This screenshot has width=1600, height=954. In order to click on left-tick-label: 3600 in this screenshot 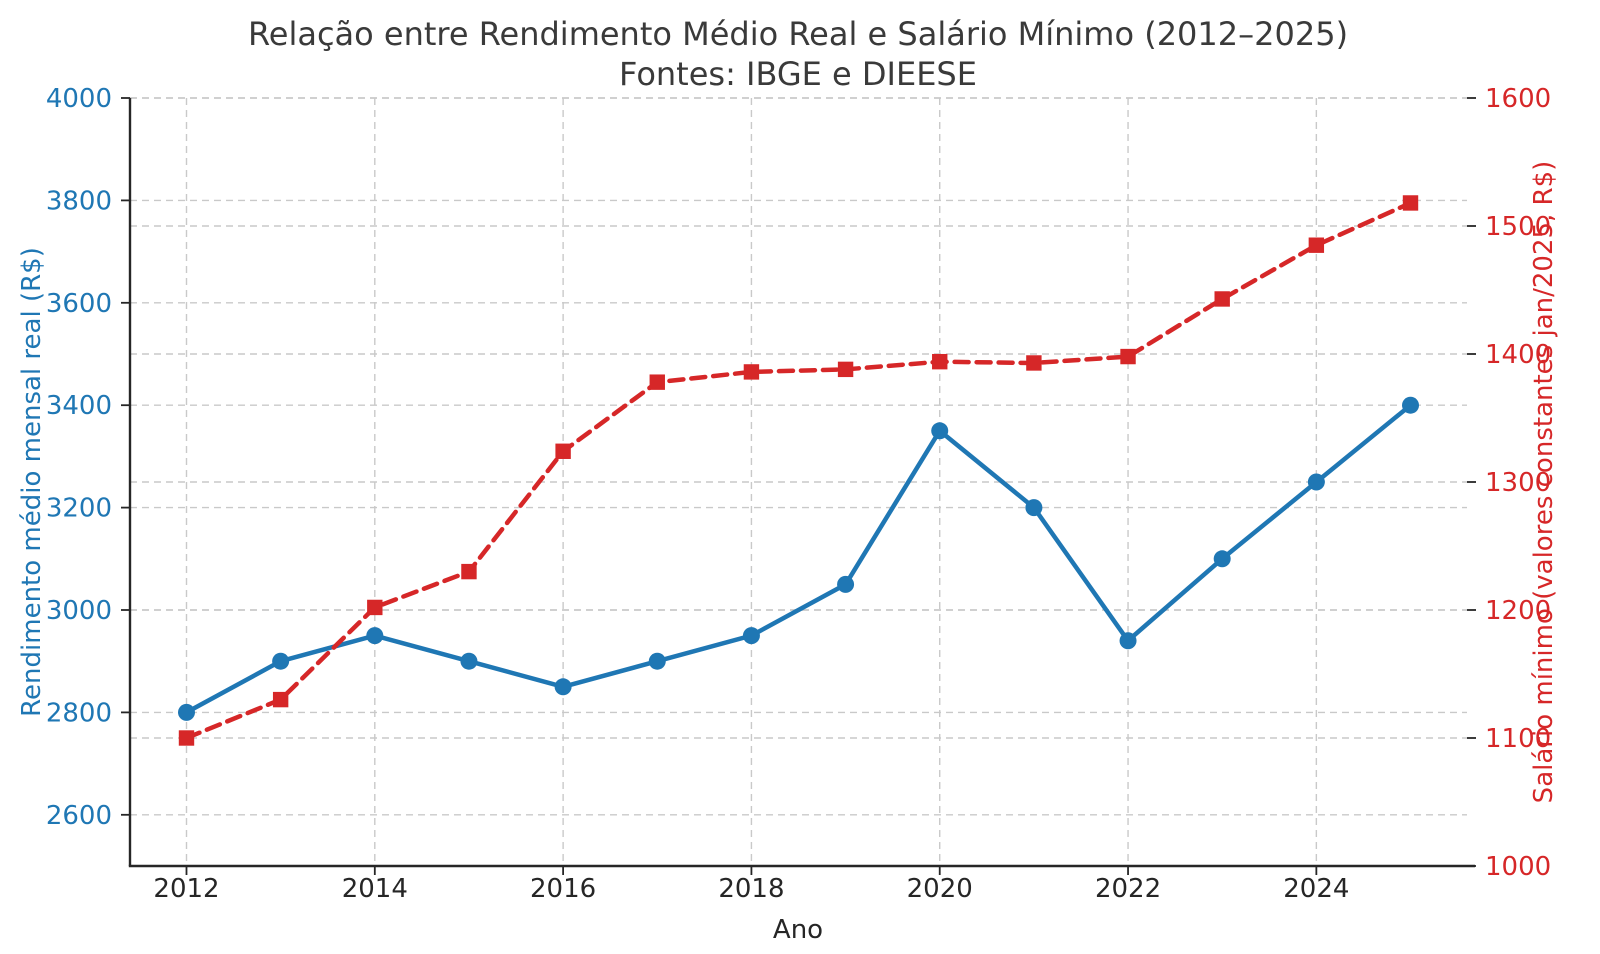, I will do `click(79, 304)`.